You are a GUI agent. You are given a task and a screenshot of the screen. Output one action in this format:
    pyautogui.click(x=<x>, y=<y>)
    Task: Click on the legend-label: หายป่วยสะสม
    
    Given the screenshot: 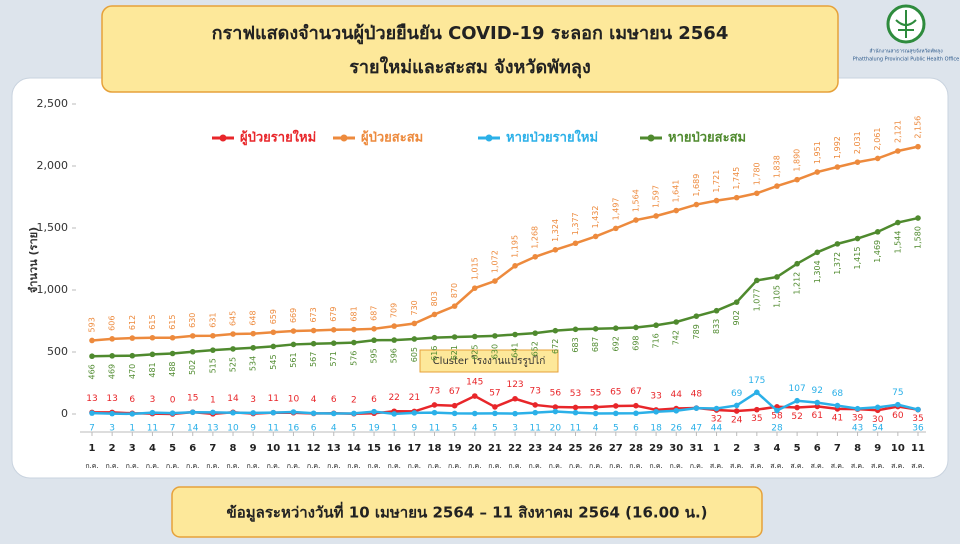 What is the action you would take?
    pyautogui.click(x=707, y=138)
    